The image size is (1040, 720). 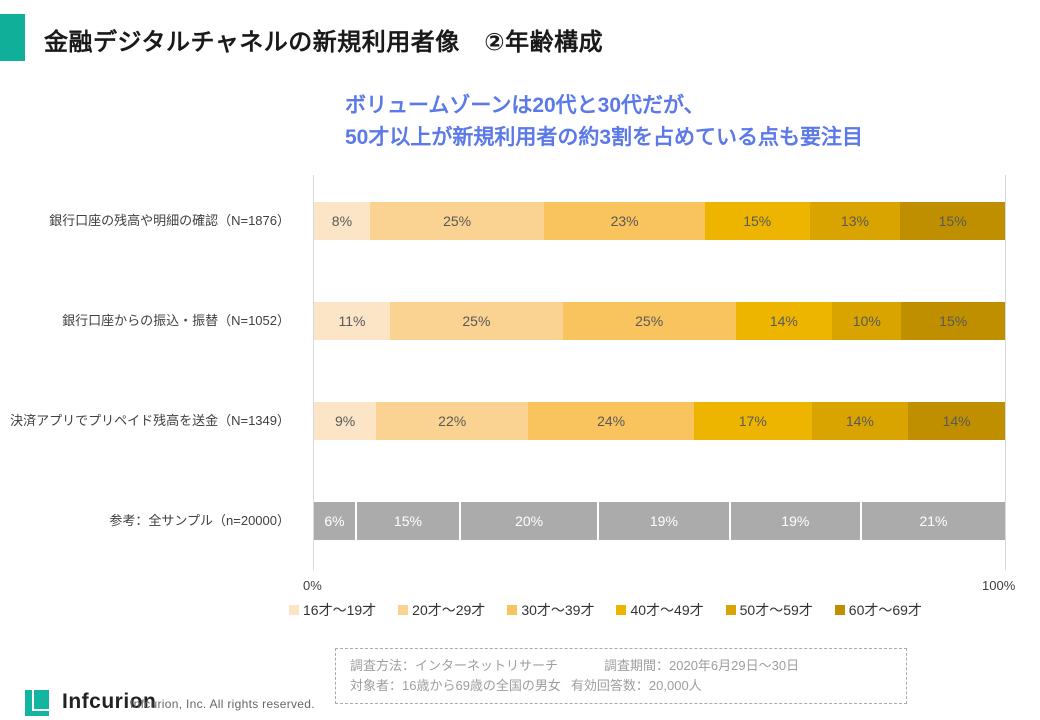 I want to click on bar-value-label: 6%, so click(x=334, y=521).